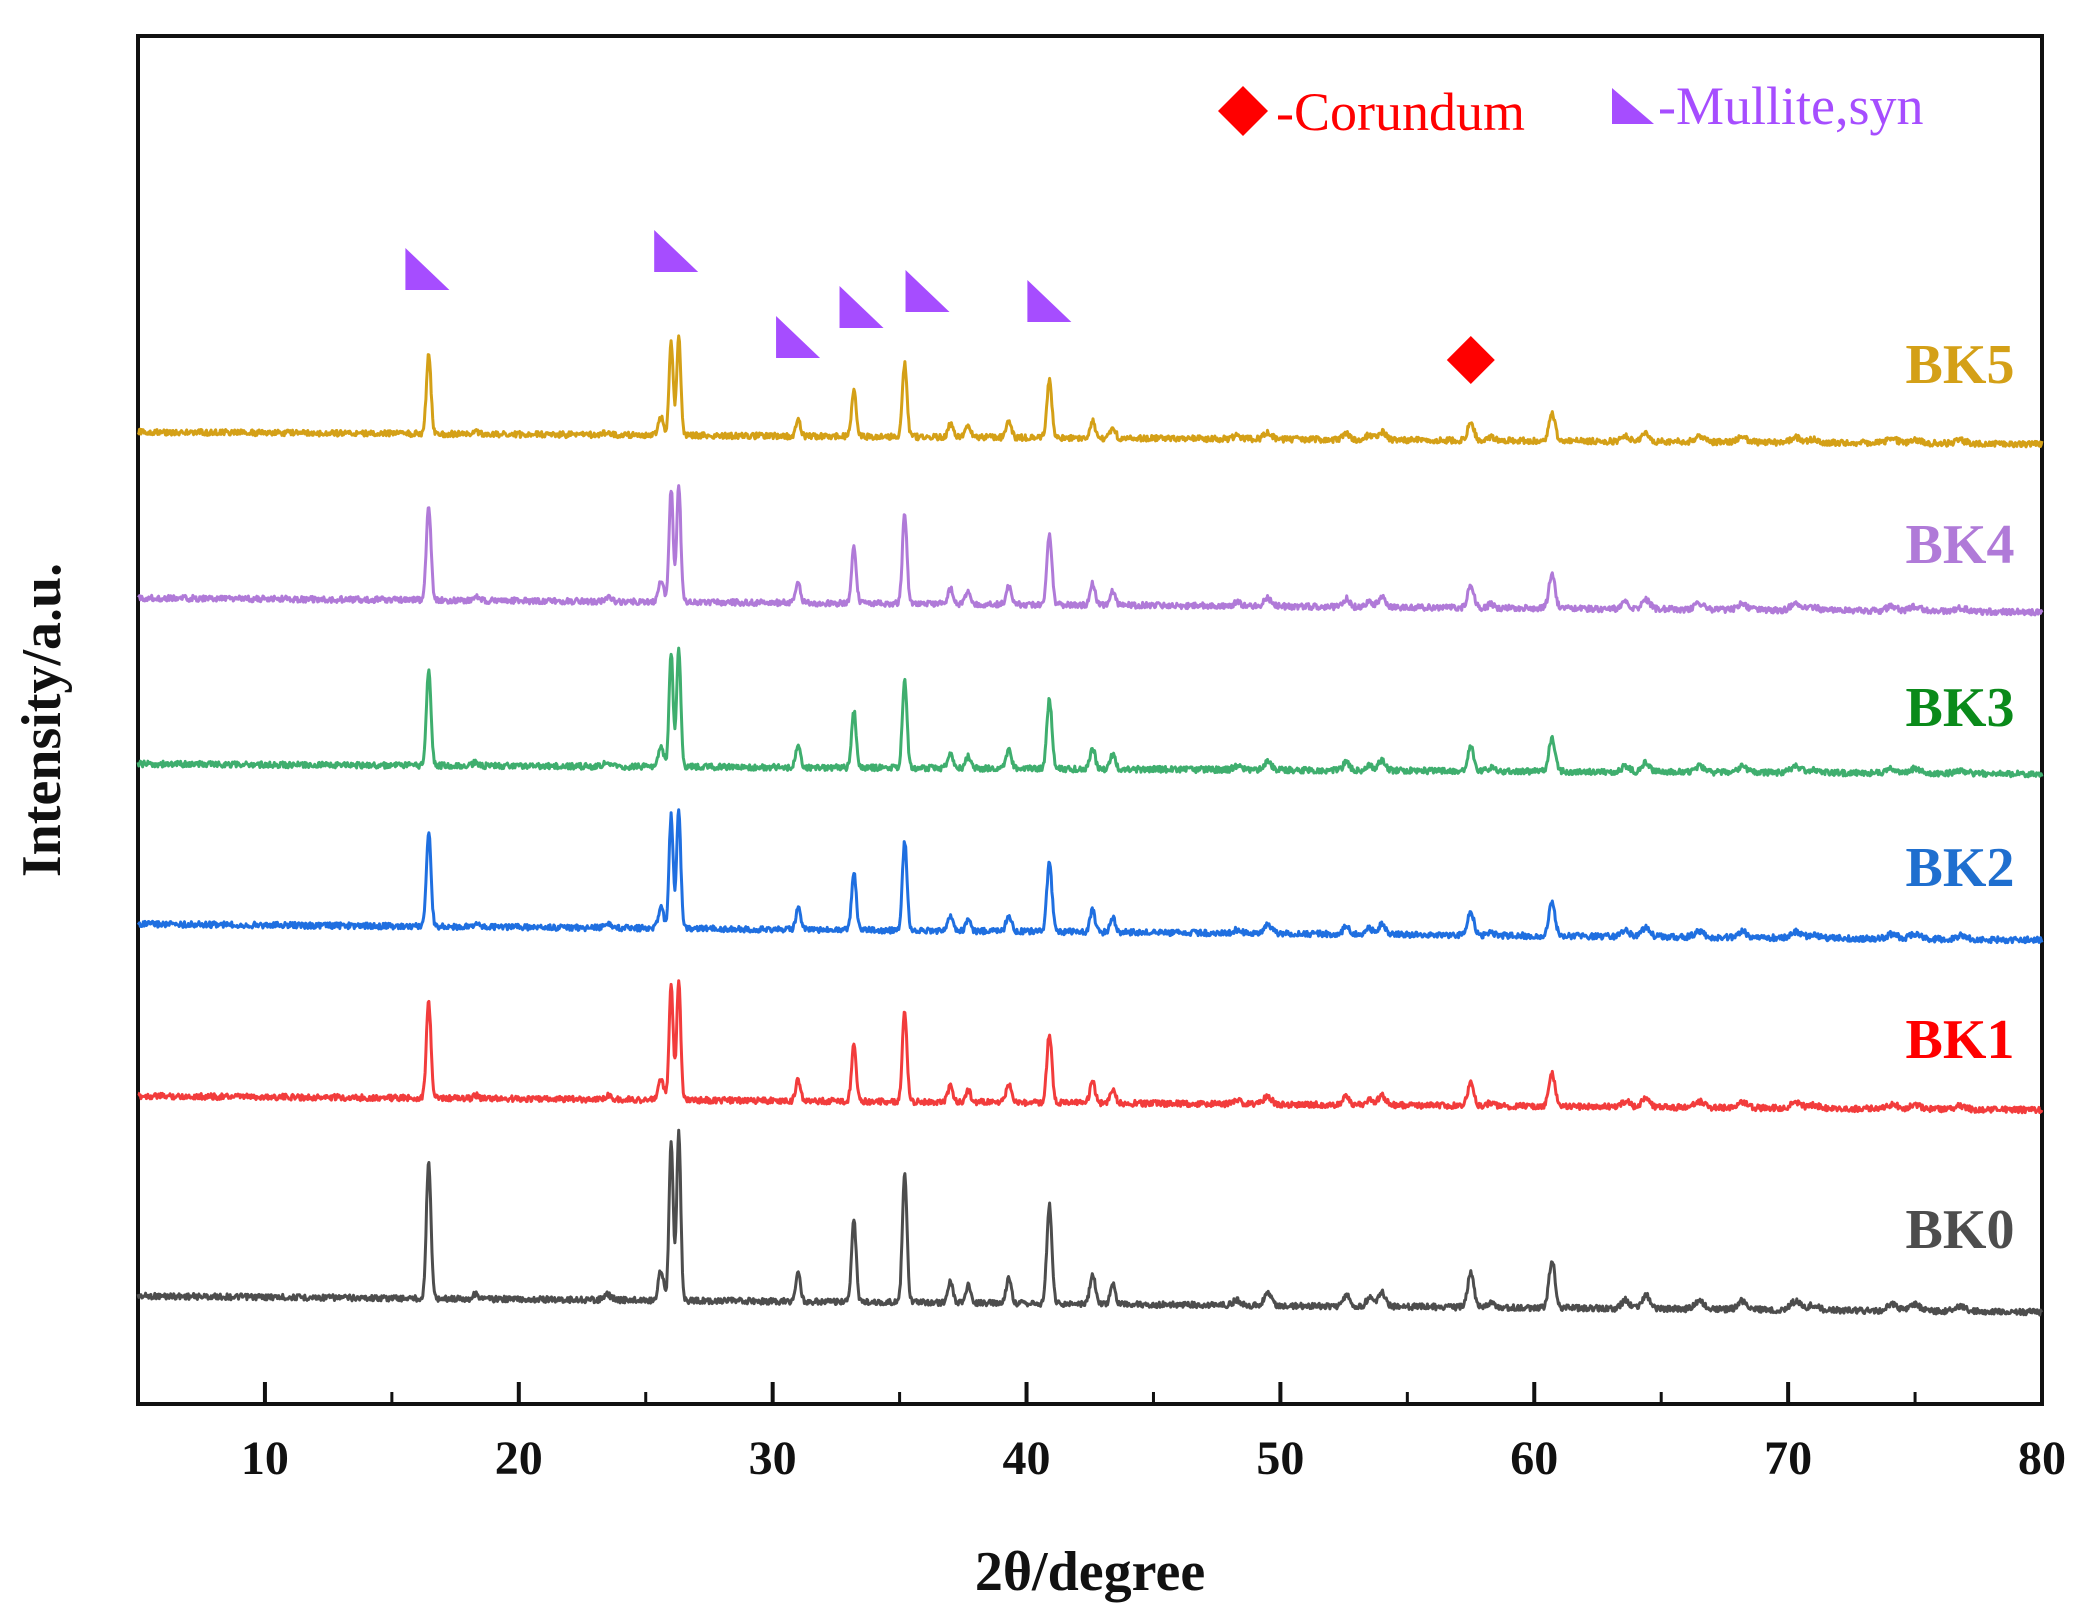  What do you see at coordinates (1090, 876) in the screenshot?
I see `series-line-bk2` at bounding box center [1090, 876].